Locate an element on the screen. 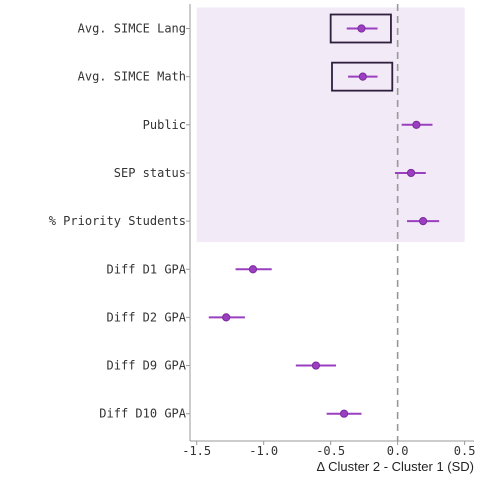 Image resolution: width=504 pixels, height=504 pixels. x-tick-label: -1.0 is located at coordinates (263, 451).